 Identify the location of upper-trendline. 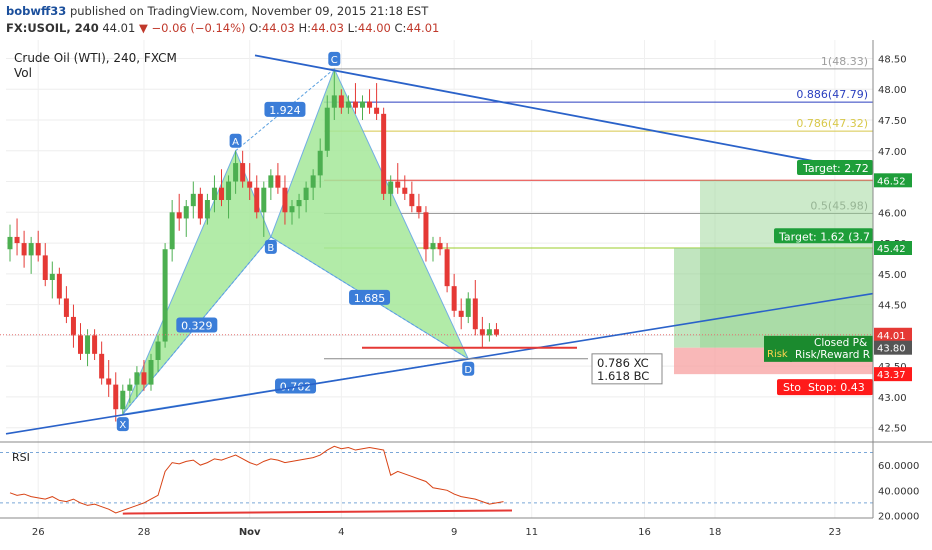
(564, 114).